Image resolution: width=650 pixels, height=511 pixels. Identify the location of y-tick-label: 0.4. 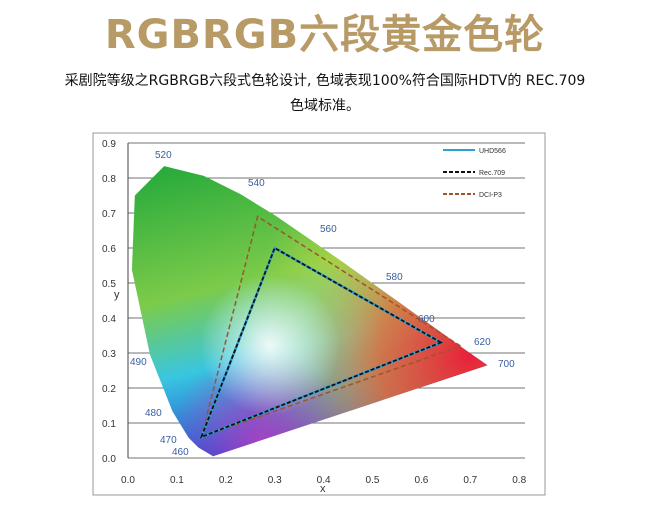
(109, 319).